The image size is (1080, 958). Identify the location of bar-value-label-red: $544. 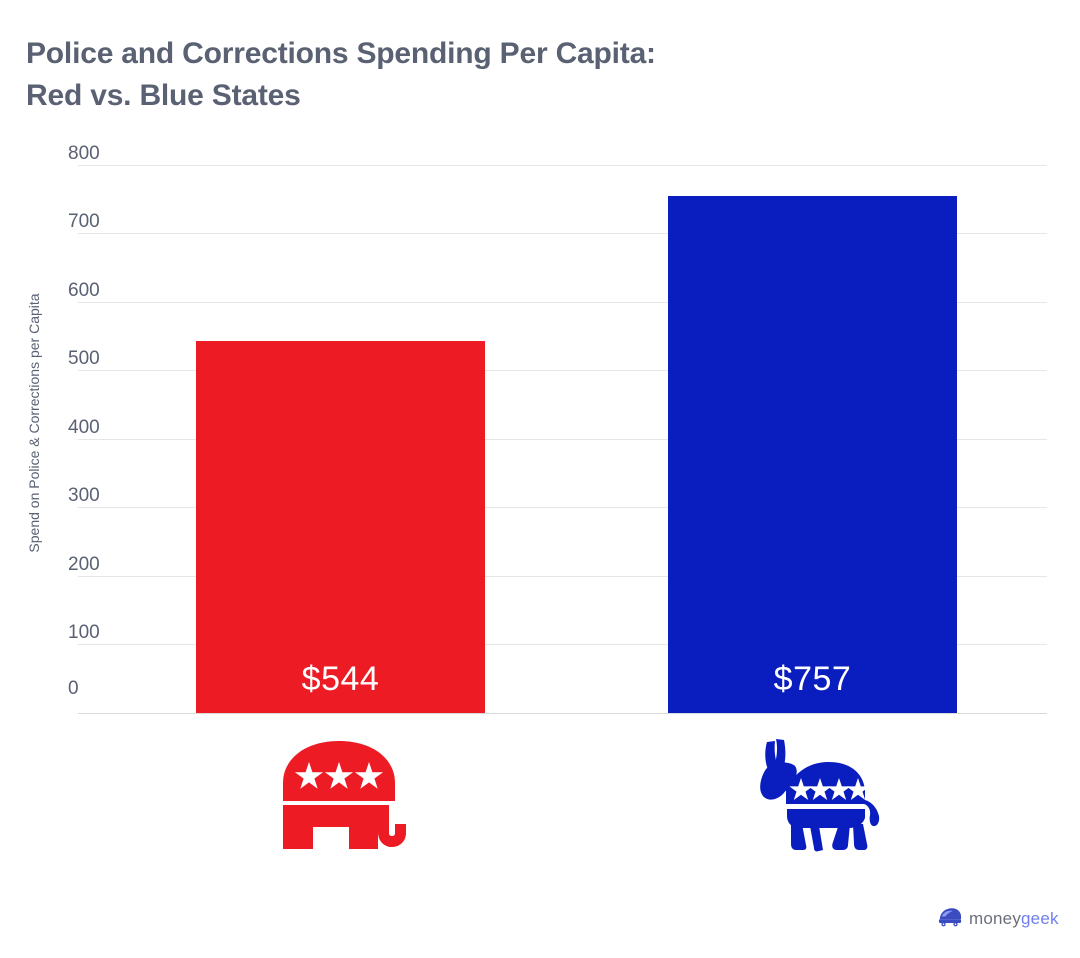
(340, 679).